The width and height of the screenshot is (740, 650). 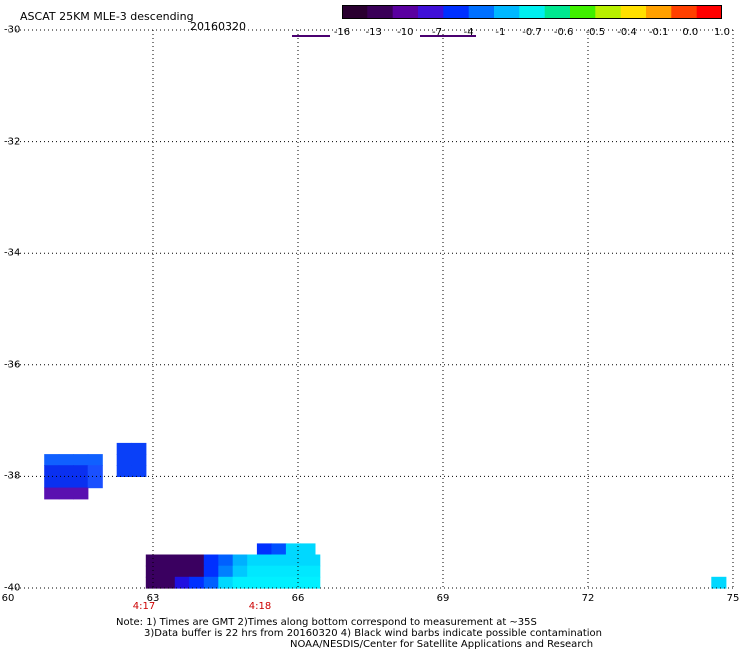 What do you see at coordinates (12, 30) in the screenshot?
I see `latitude-tick-label: -30` at bounding box center [12, 30].